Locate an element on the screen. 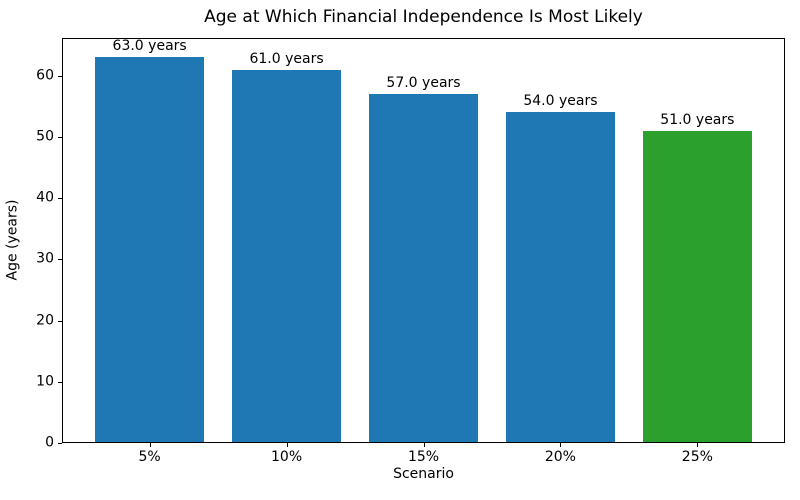 The width and height of the screenshot is (800, 500). x-tick-label: 20% is located at coordinates (560, 457).